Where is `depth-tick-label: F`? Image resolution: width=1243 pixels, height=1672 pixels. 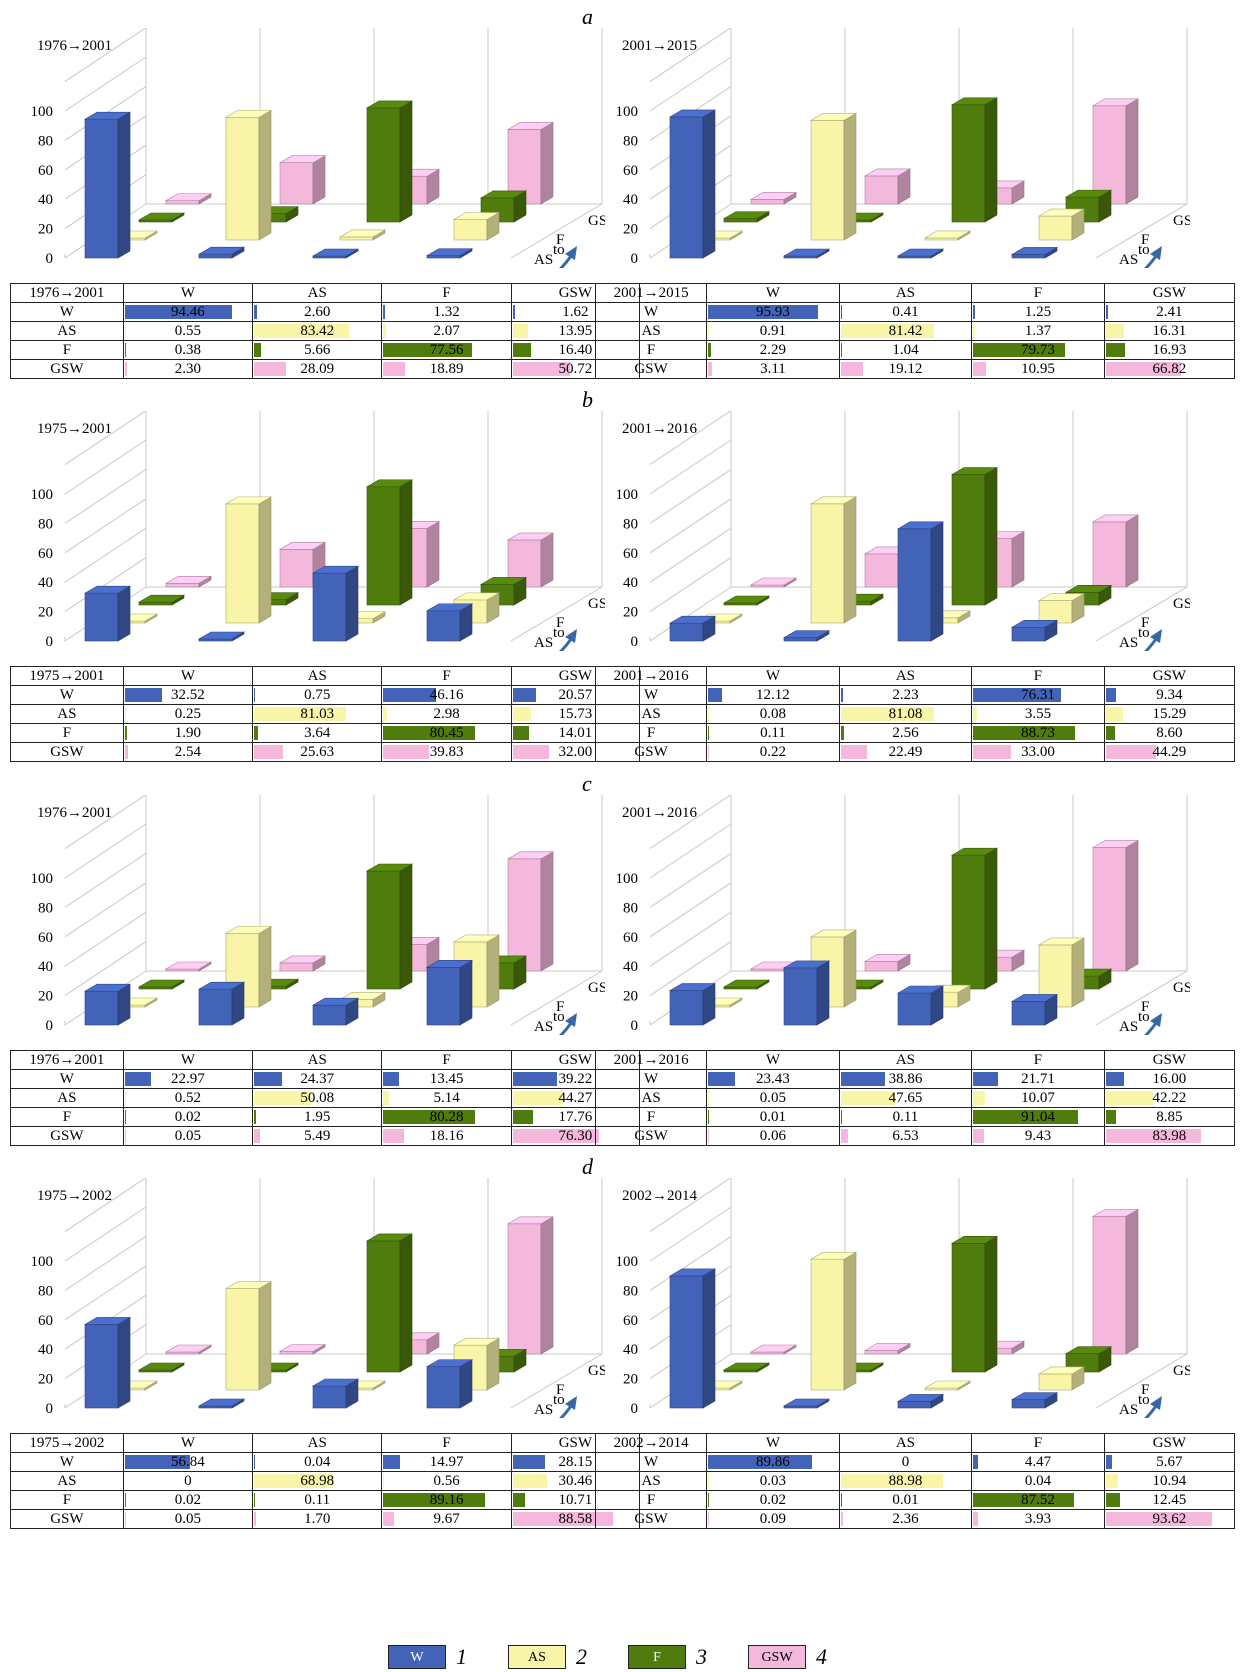 depth-tick-label: F is located at coordinates (1145, 240).